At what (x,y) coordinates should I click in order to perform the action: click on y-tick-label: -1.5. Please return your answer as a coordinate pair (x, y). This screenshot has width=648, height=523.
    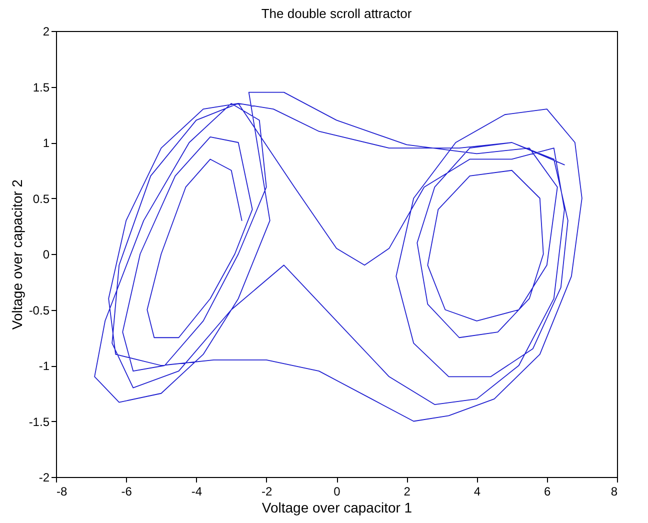
    Looking at the image, I should click on (39, 421).